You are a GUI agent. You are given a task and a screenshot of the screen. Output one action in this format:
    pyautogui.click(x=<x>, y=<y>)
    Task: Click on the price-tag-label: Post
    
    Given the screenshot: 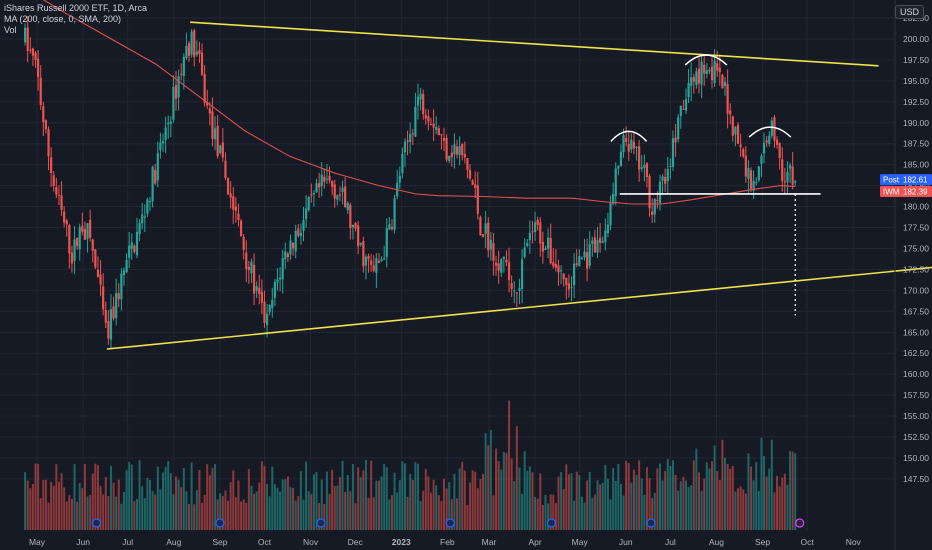 What is the action you would take?
    pyautogui.click(x=891, y=180)
    